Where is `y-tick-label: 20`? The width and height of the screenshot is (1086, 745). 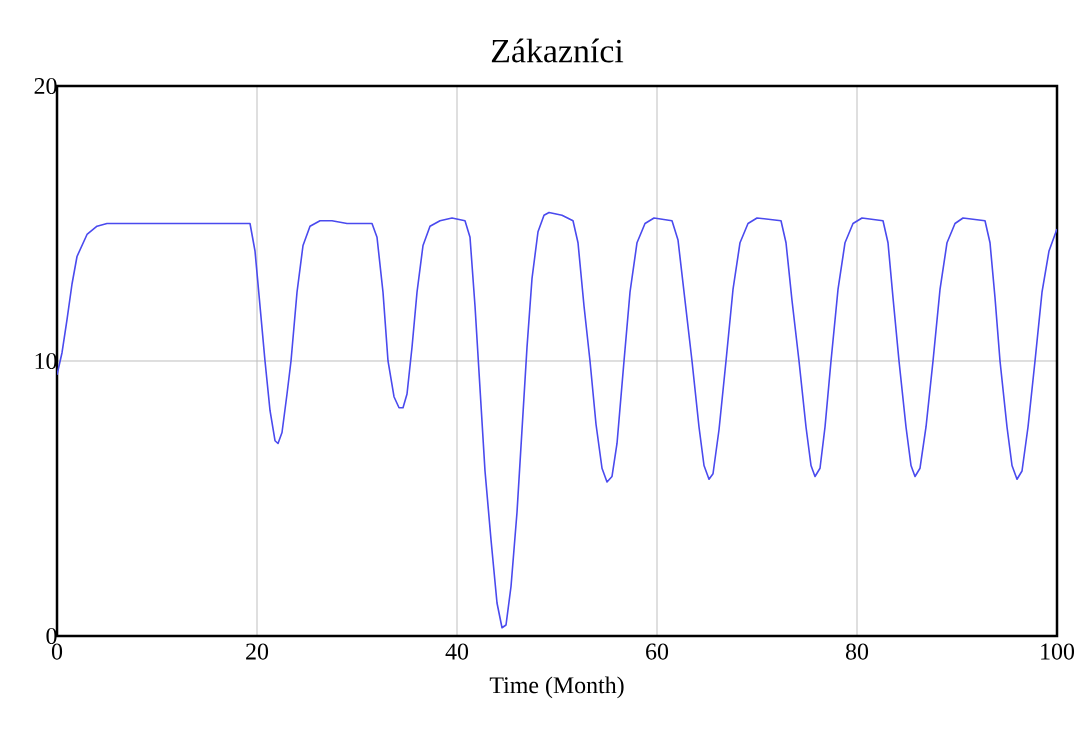 y-tick-label: 20 is located at coordinates (45, 86).